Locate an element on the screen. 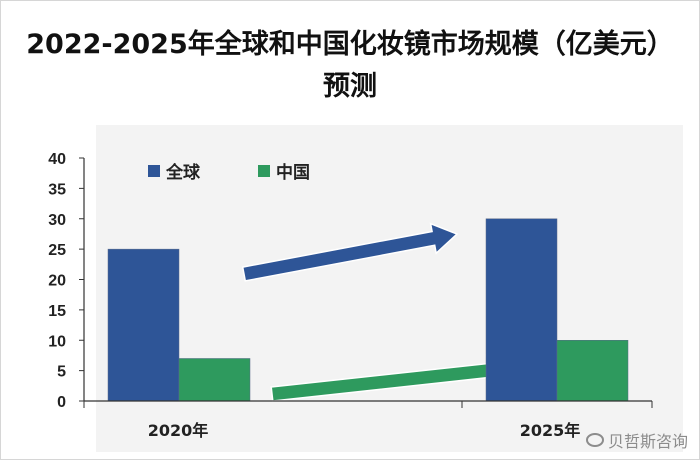 This screenshot has height=460, width=700. watermark: 贝哲斯咨询 is located at coordinates (636, 440).